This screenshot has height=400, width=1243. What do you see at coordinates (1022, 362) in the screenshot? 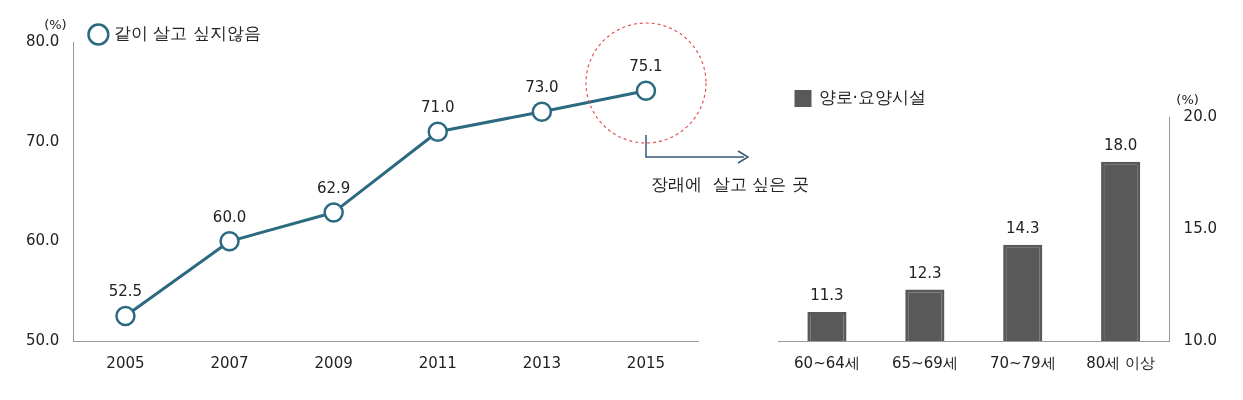
I see `x-tick-label: 70~79세` at bounding box center [1022, 362].